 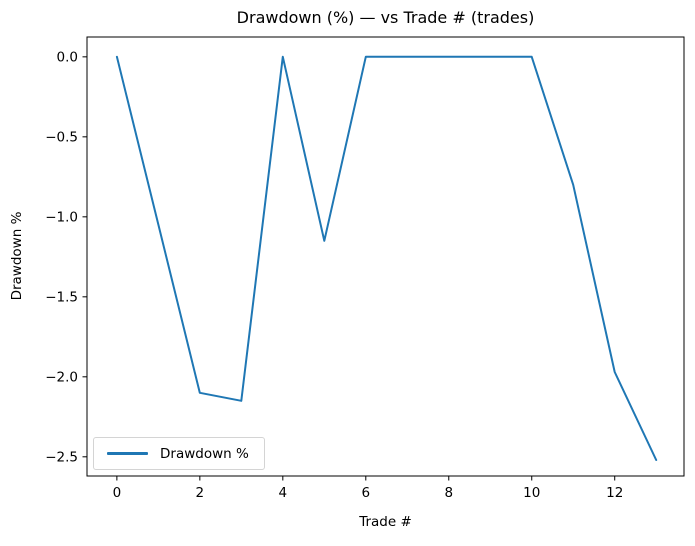 I want to click on legend-label: Drawdown %, so click(x=204, y=453).